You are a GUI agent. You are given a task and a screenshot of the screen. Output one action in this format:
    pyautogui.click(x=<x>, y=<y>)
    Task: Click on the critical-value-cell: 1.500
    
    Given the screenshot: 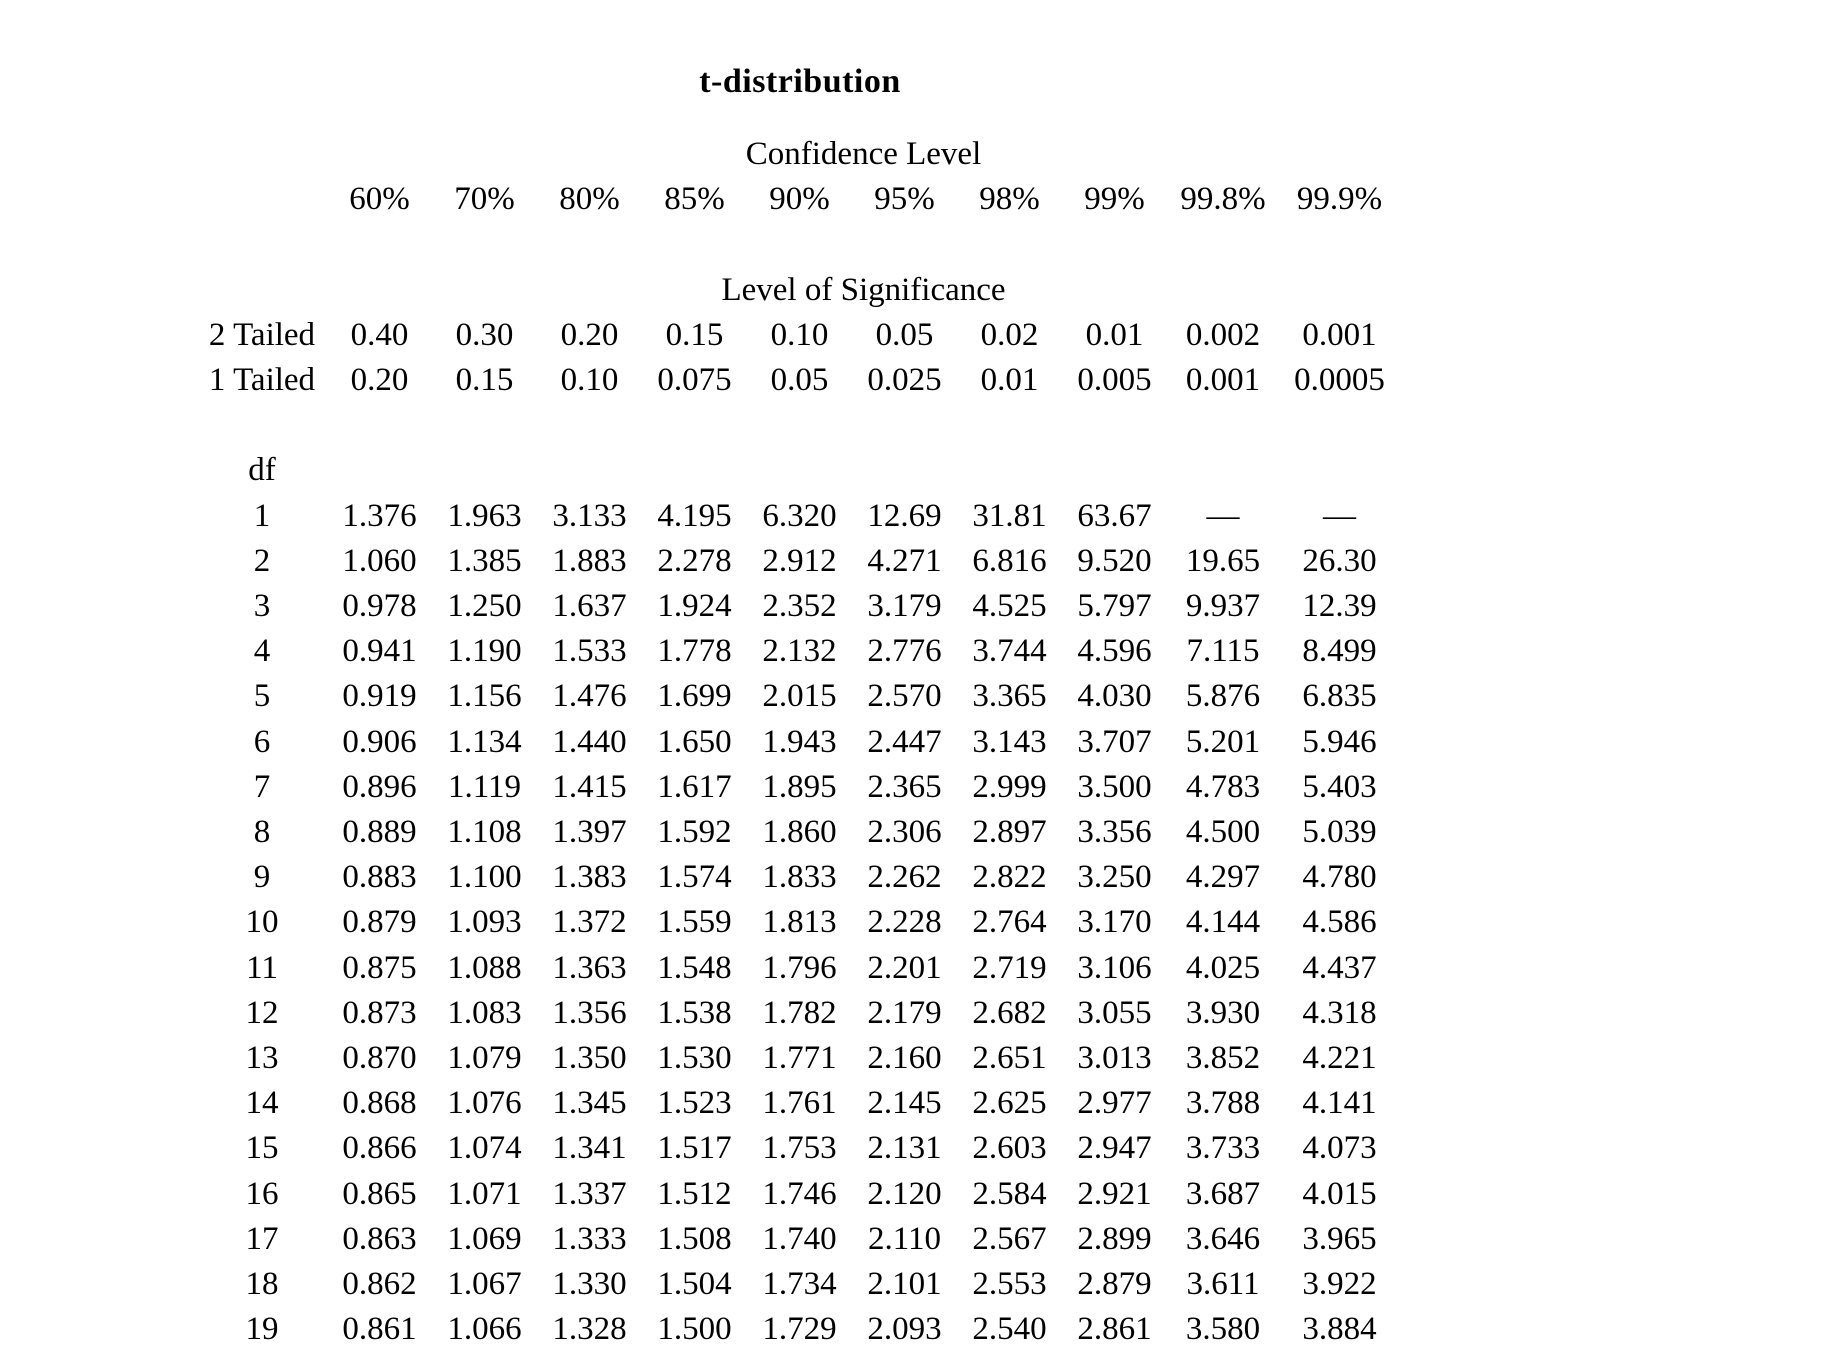 What is the action you would take?
    pyautogui.click(x=694, y=1329)
    